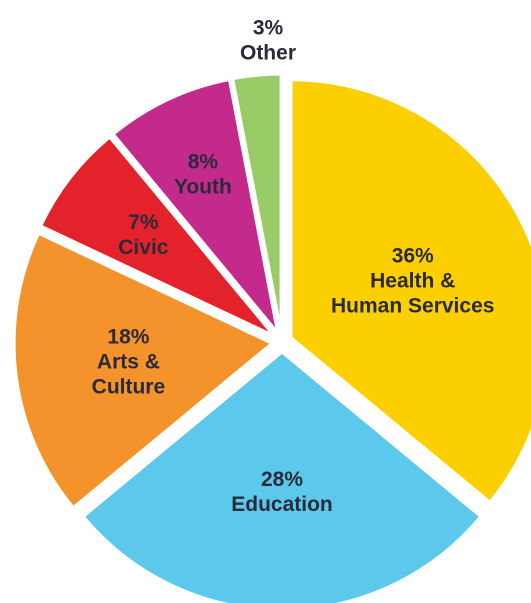 The image size is (531, 603). I want to click on slice-label-line: Arts &, so click(128, 361).